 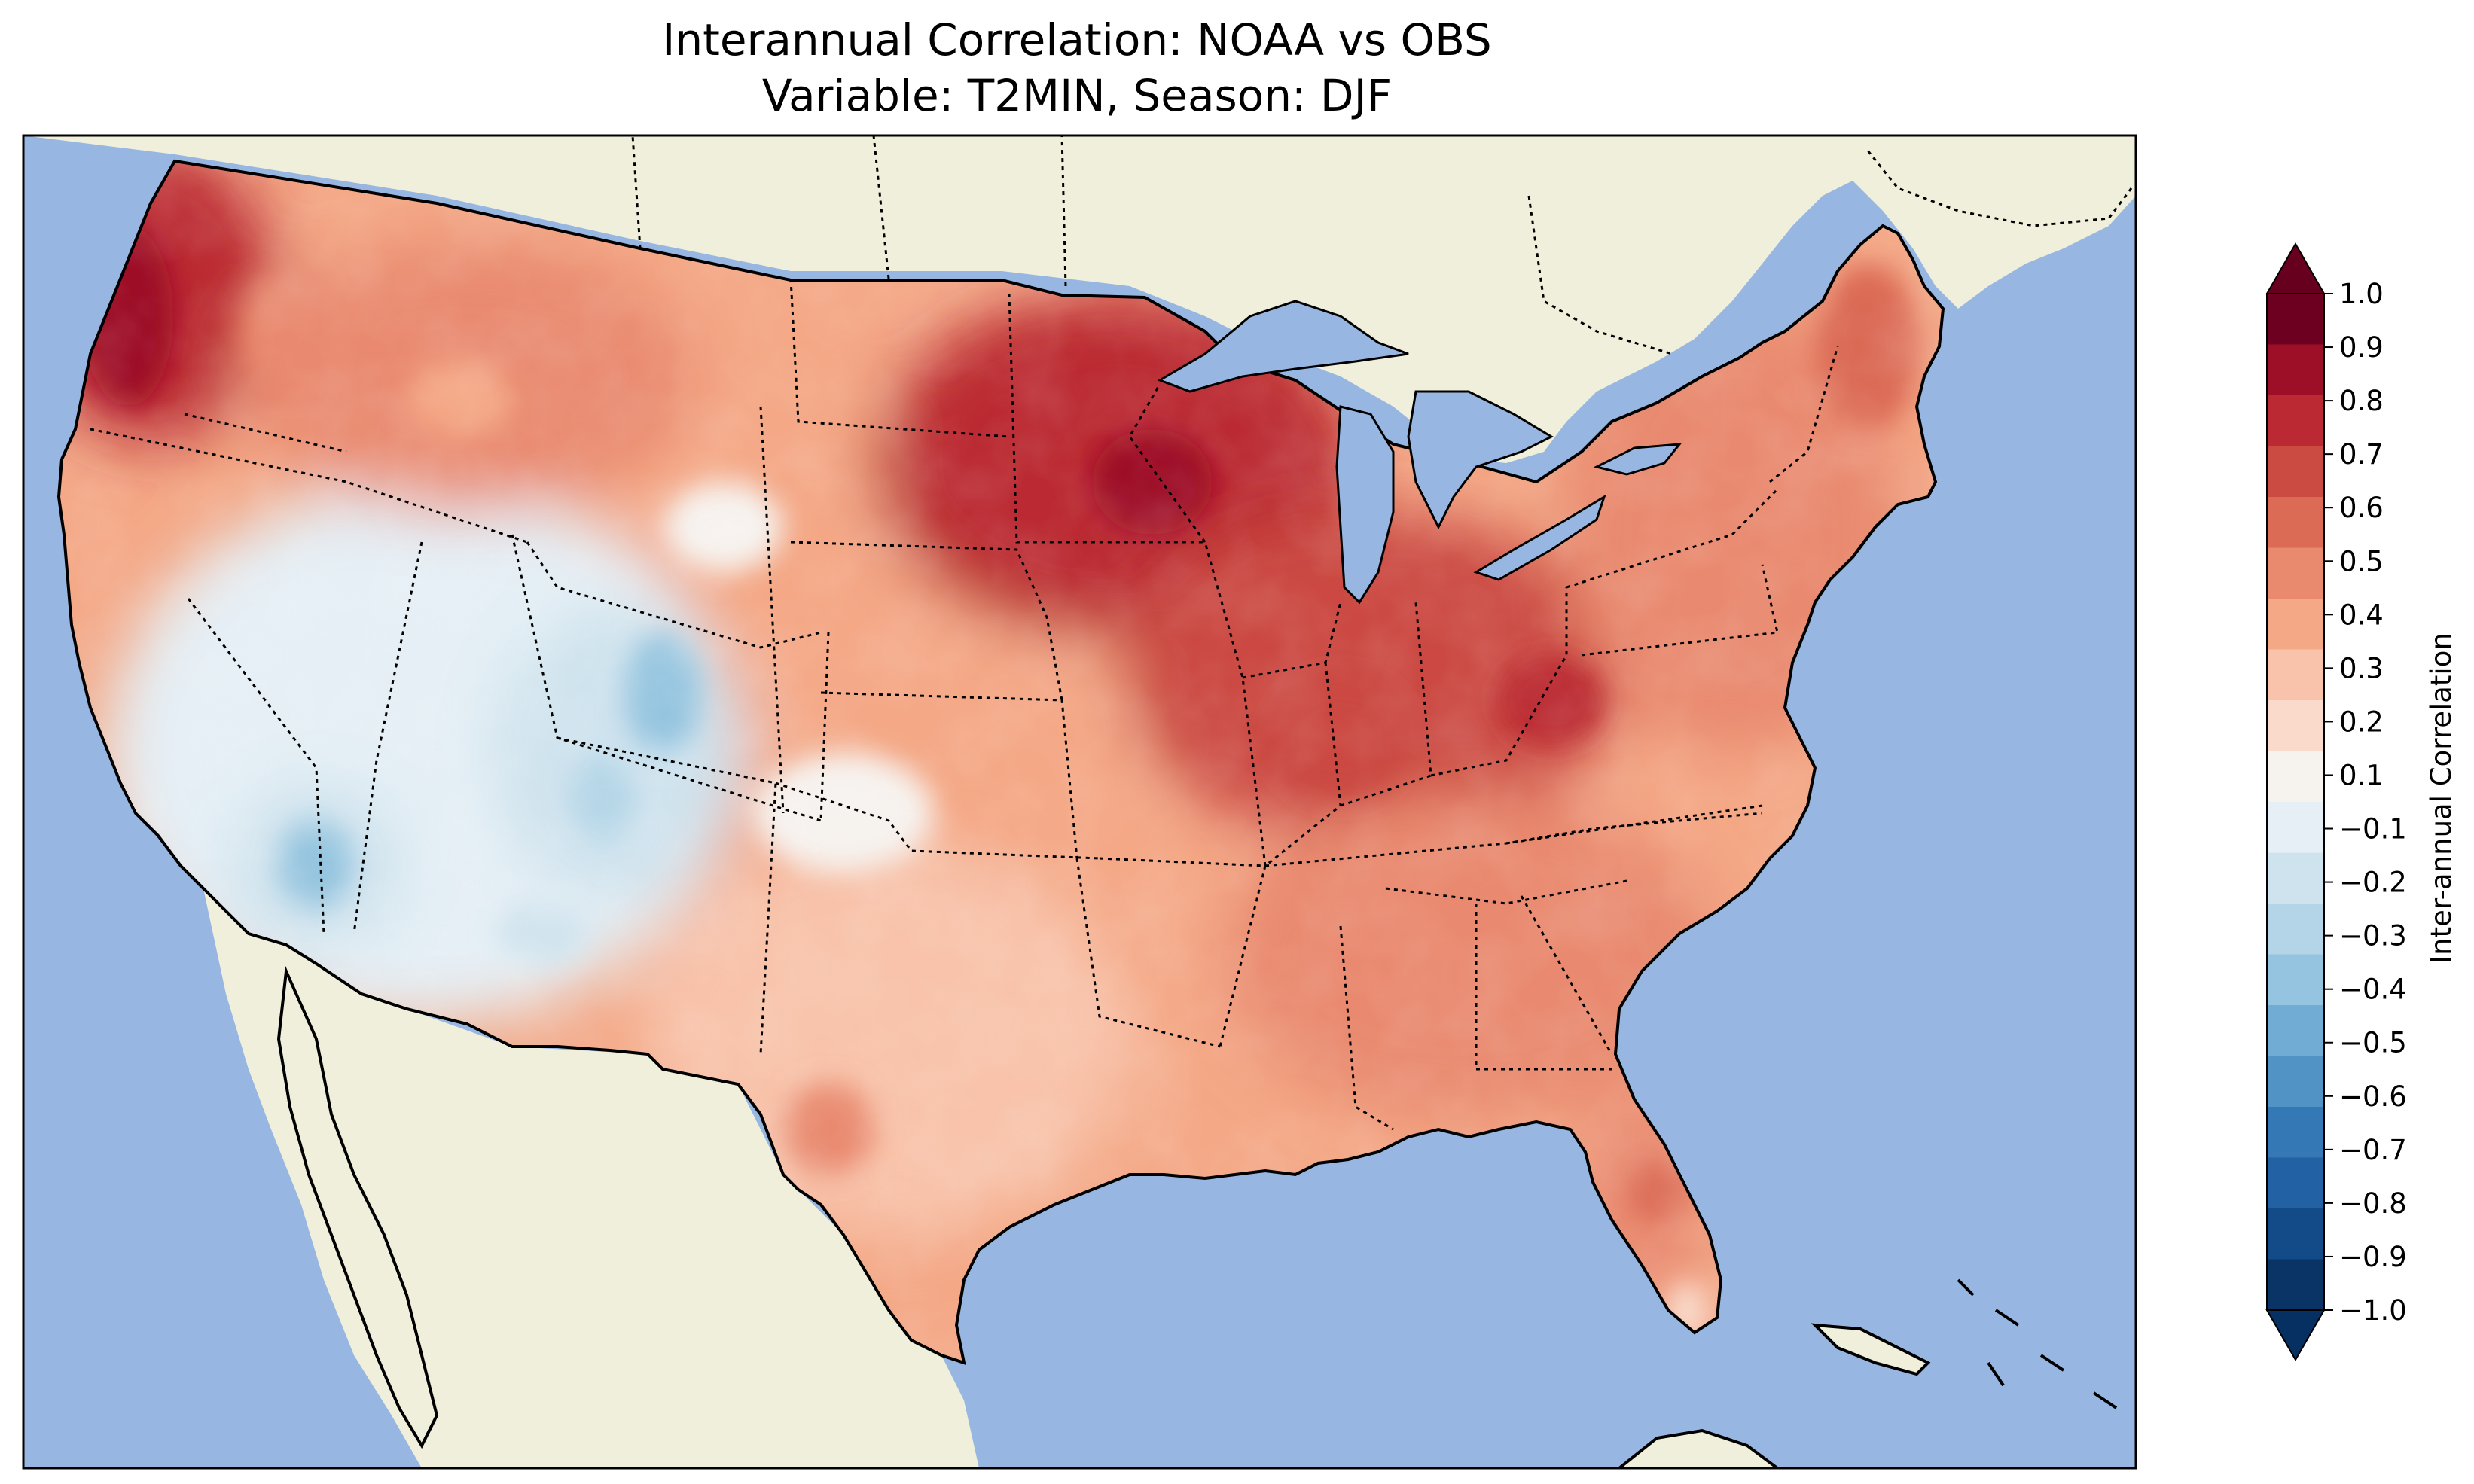 What do you see at coordinates (2373, 936) in the screenshot?
I see `colorbar-tick-label: −0.3` at bounding box center [2373, 936].